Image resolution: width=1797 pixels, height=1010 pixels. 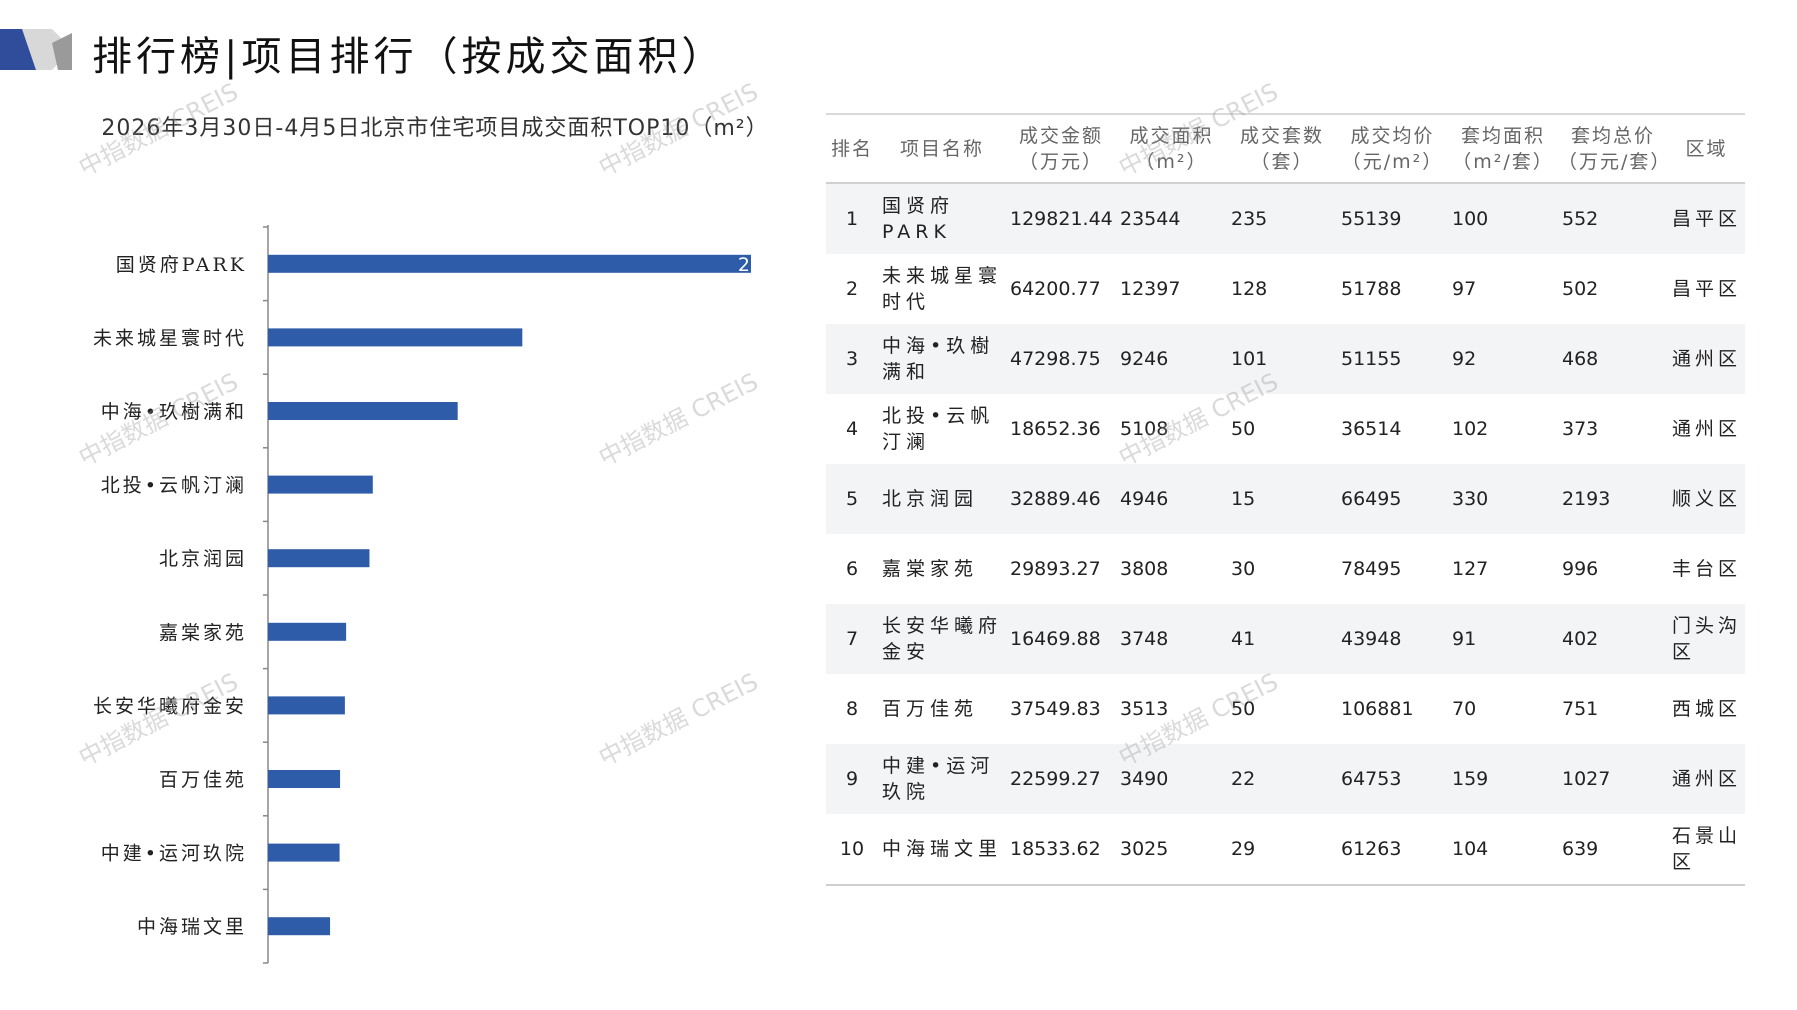 What do you see at coordinates (1282, 161) in the screenshot?
I see `header-unit: （套）` at bounding box center [1282, 161].